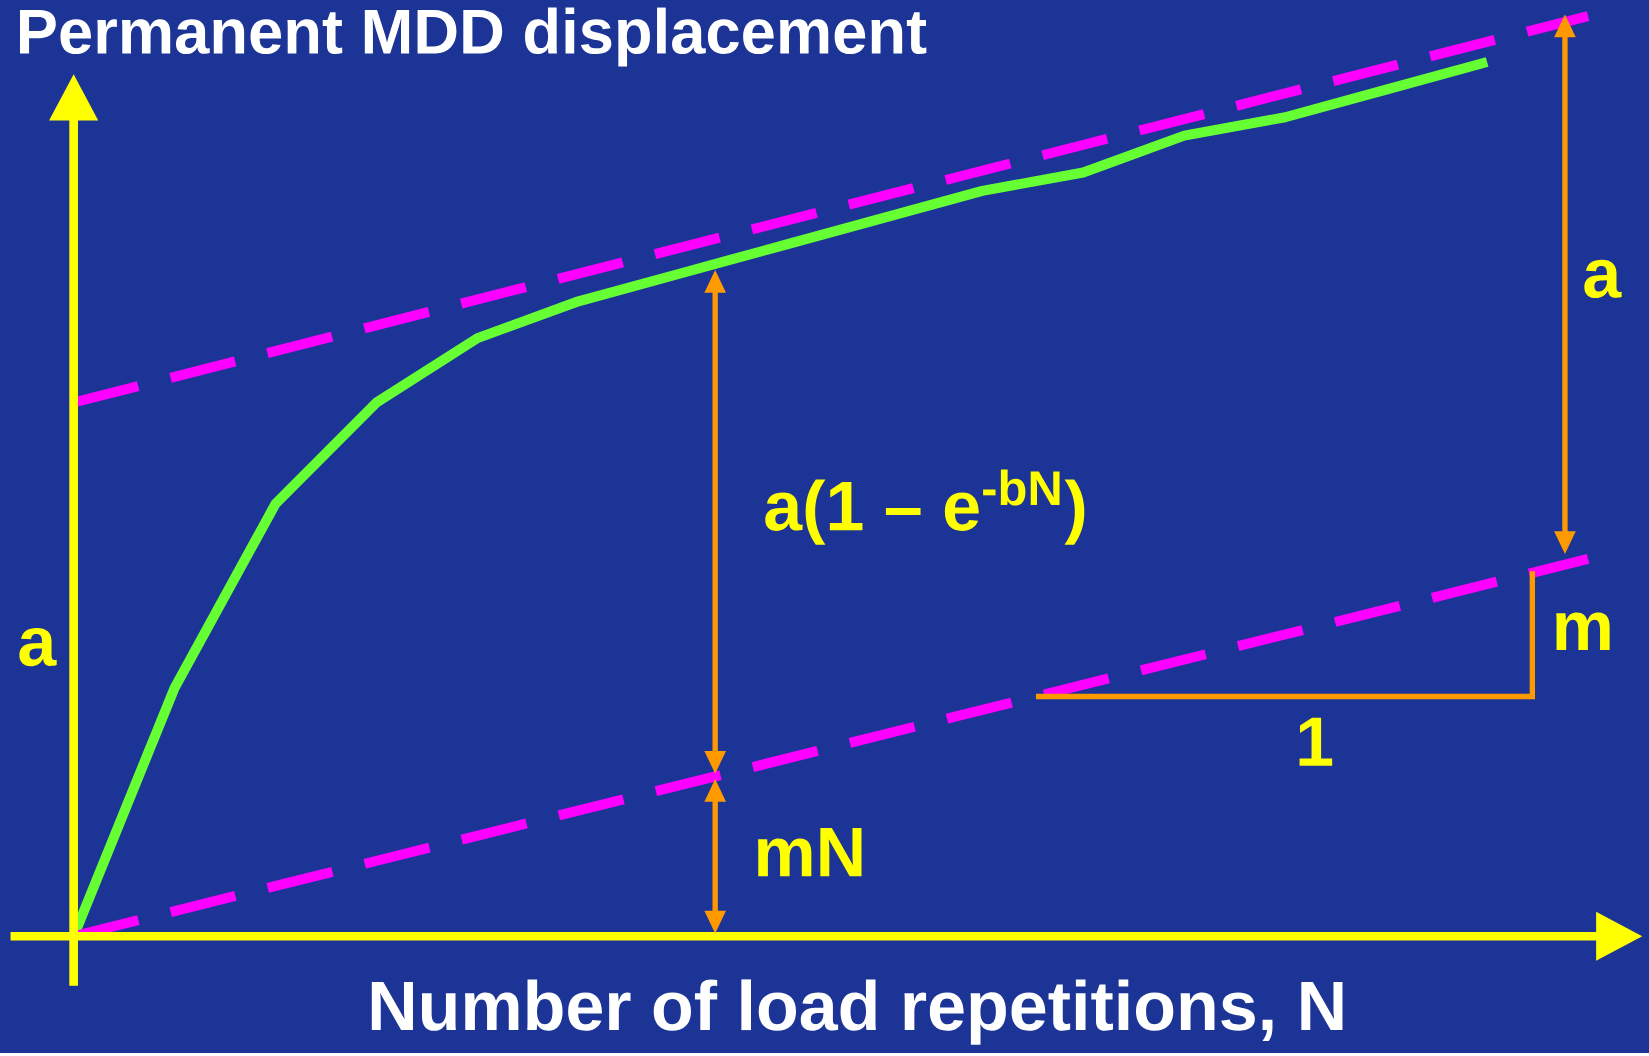 The height and width of the screenshot is (1056, 1649). Describe the element at coordinates (857, 1012) in the screenshot. I see `x-axis-title: Number of load repetitions, N` at that location.